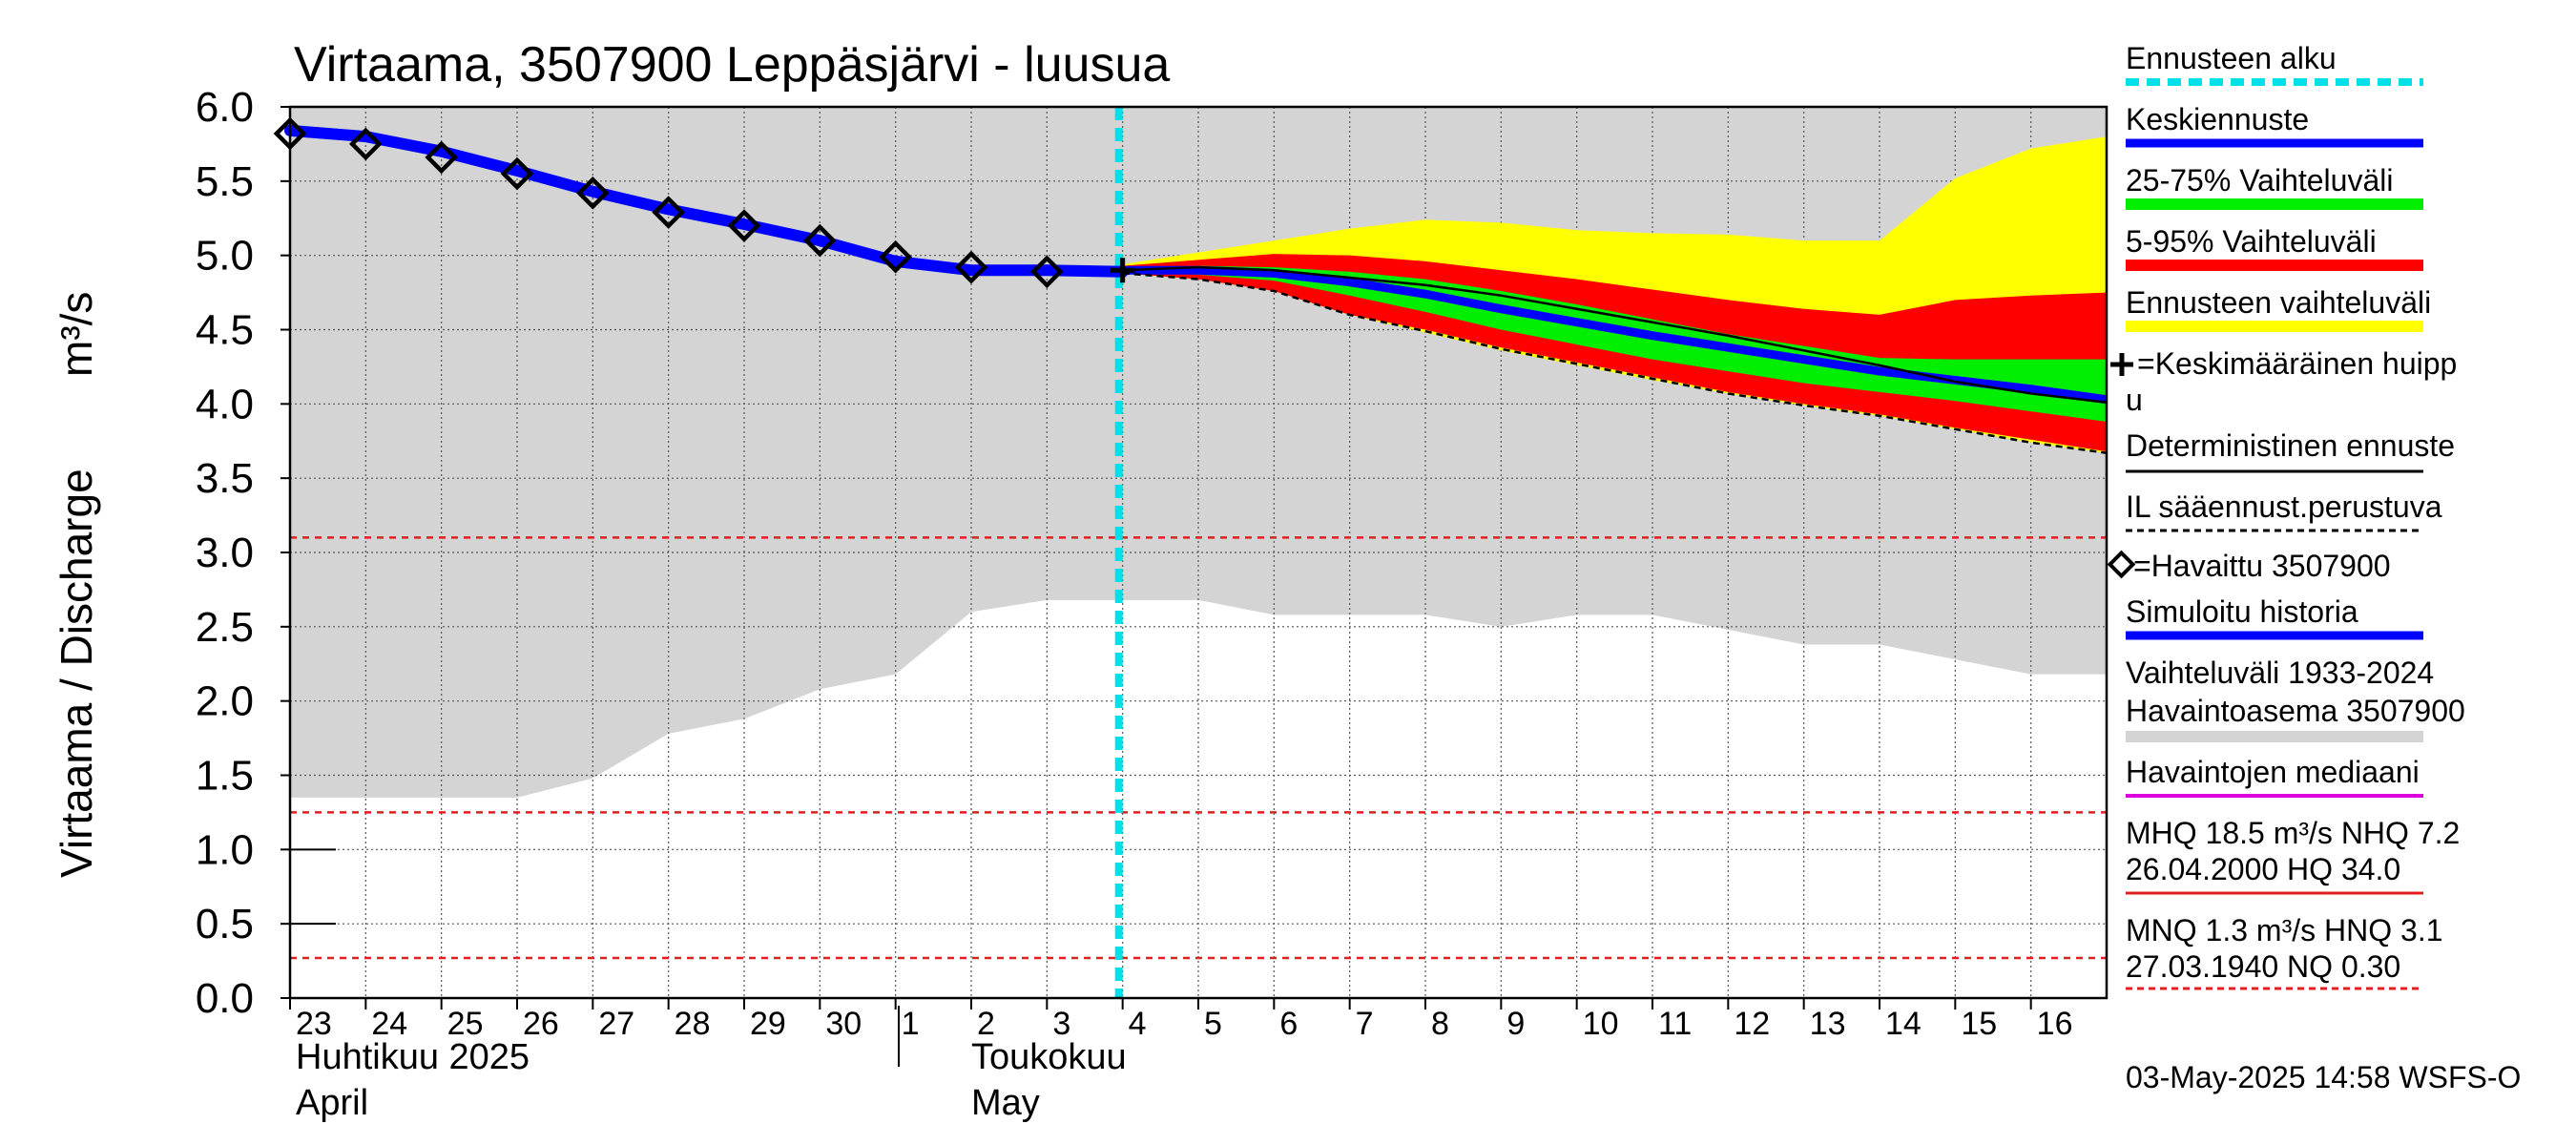  I want to click on il-forecast-line, so click(1615, 363).